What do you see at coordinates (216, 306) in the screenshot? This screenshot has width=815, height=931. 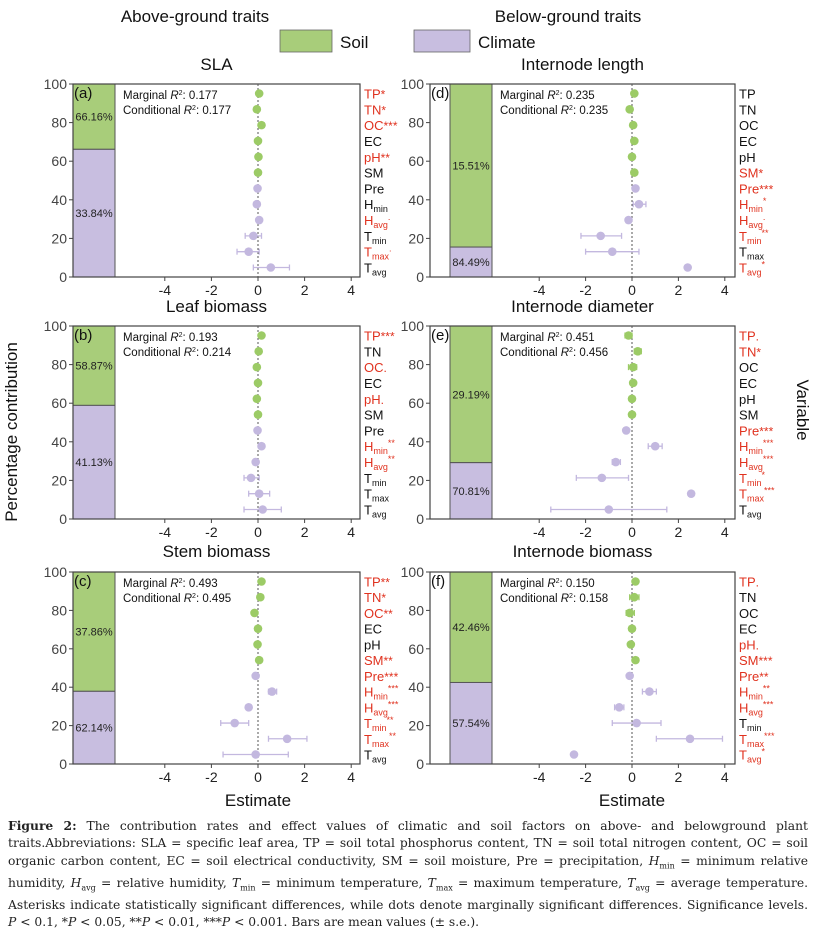 I see `panel-title: Leaf biomass` at bounding box center [216, 306].